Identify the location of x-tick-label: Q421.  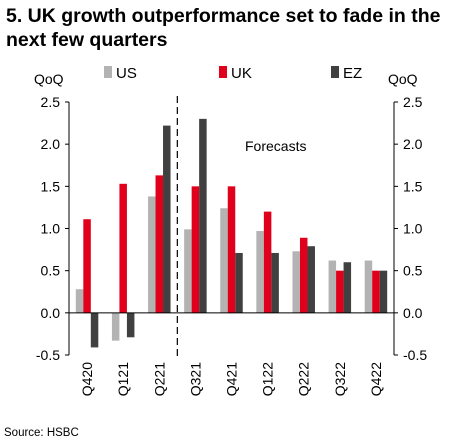
(232, 379).